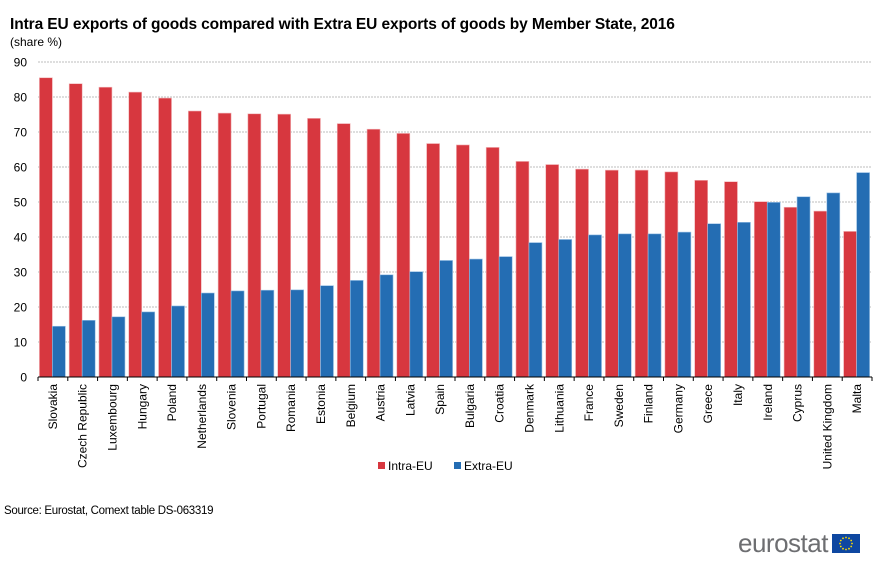 The height and width of the screenshot is (580, 896). Describe the element at coordinates (381, 403) in the screenshot. I see `x-tick-label: Austria` at that location.